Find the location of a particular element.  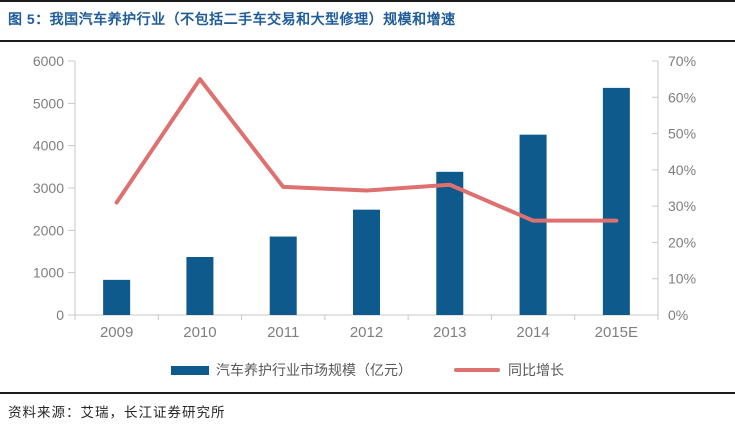

legend-label-growth: 同比增长 is located at coordinates (536, 370).